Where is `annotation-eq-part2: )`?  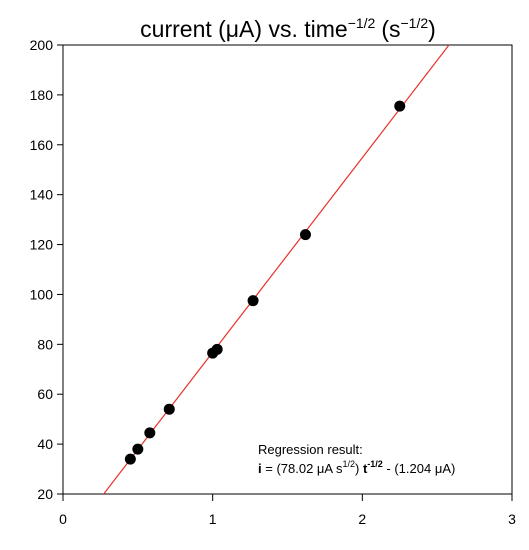
annotation-eq-part2: ) is located at coordinates (359, 468).